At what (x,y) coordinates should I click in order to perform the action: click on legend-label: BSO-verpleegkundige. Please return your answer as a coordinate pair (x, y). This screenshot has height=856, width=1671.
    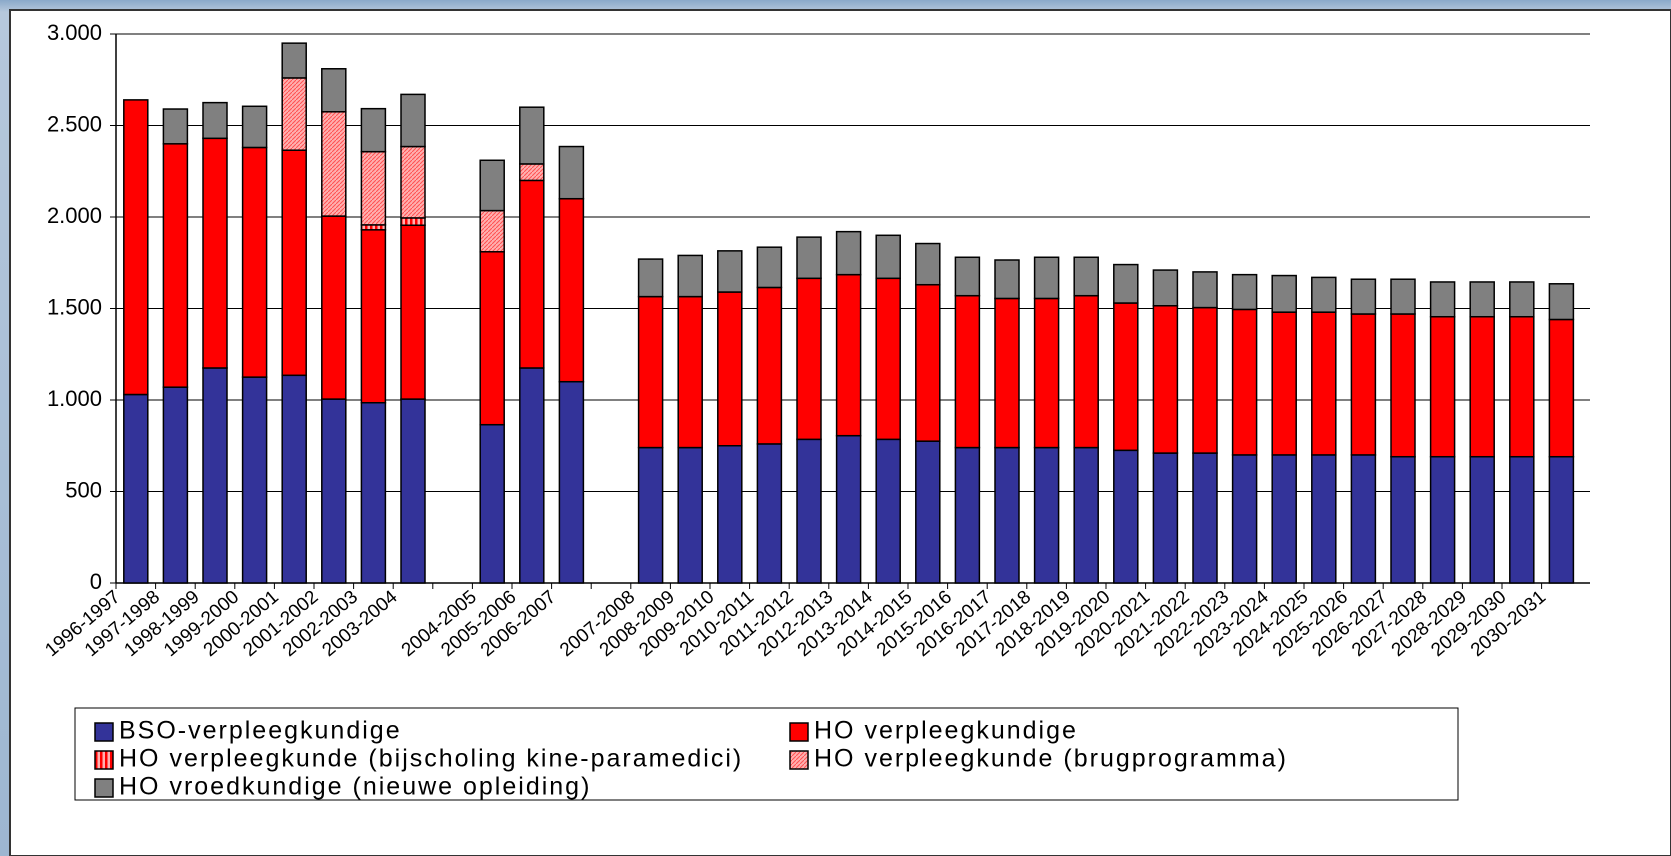
    Looking at the image, I should click on (260, 731).